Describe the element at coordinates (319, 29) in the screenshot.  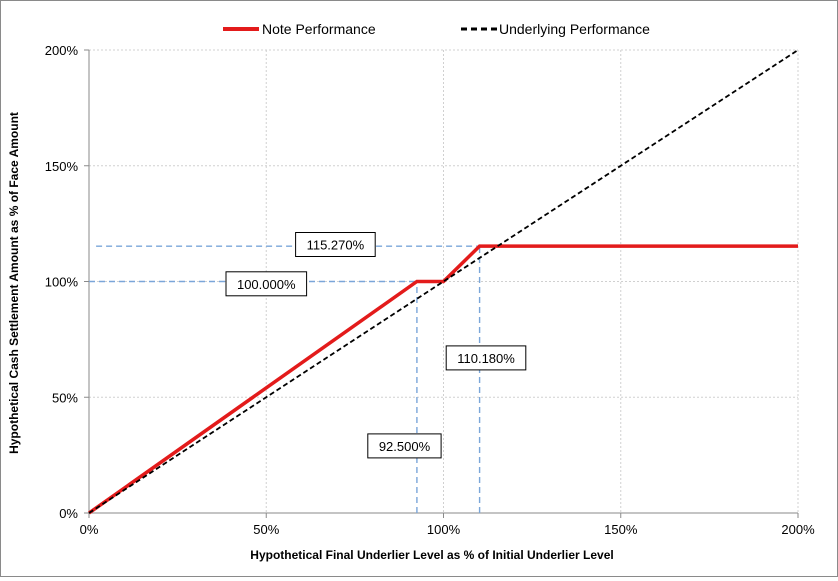
I see `legend-label: Note Performance` at that location.